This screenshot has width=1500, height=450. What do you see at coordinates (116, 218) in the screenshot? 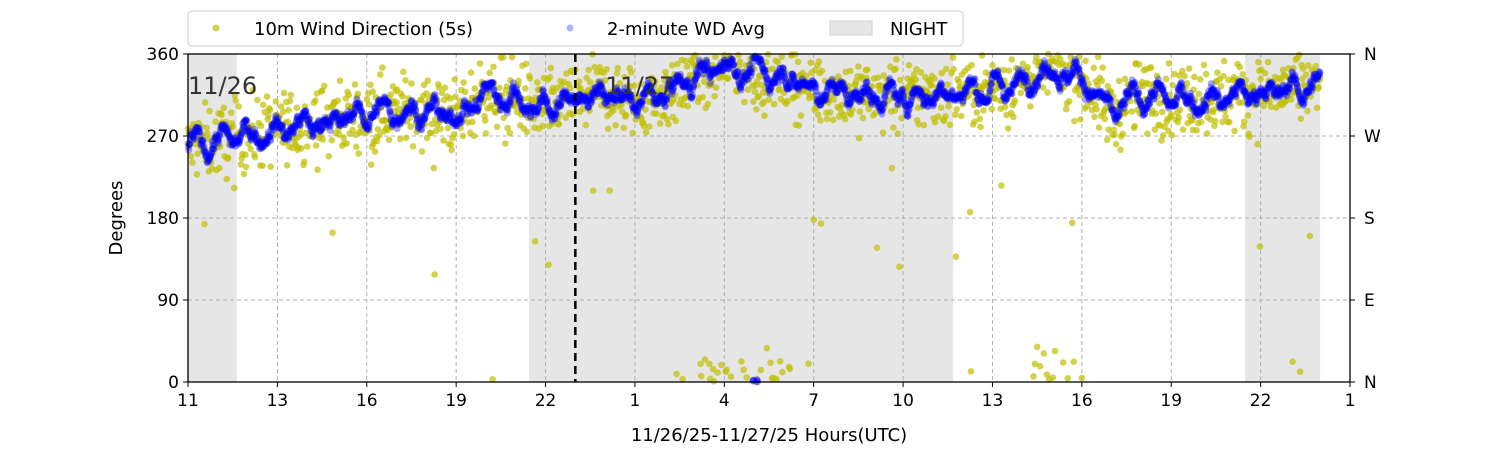
I see `y-axis-label: Degrees` at bounding box center [116, 218].